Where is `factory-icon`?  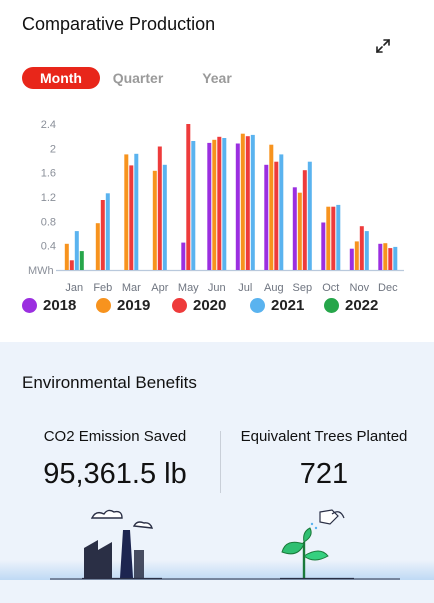 factory-icon is located at coordinates (122, 544).